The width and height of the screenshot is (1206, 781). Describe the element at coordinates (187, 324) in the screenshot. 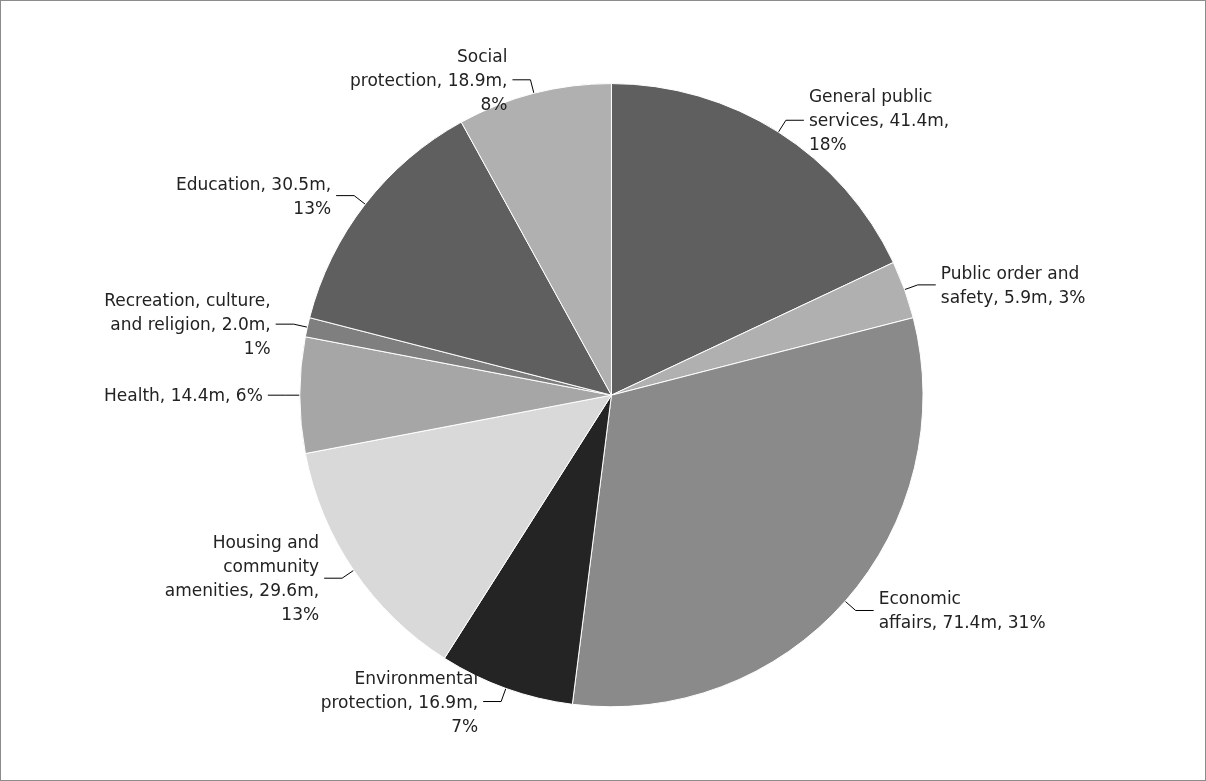

I see `slice-label: Recreation, culture, and religion, 2.0m, 1%` at that location.